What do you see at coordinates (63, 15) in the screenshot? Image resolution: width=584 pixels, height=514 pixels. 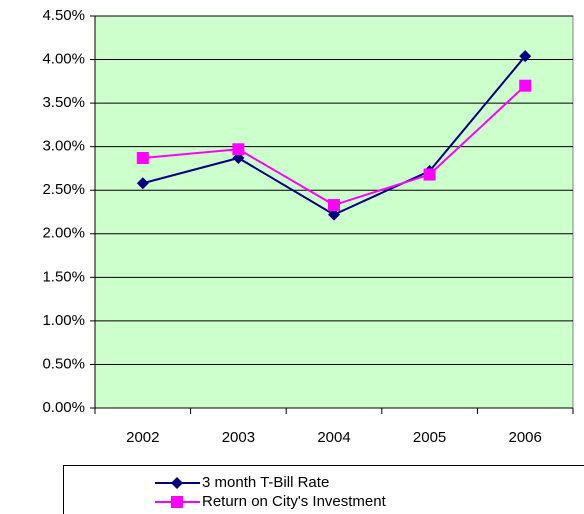 I see `y-tick-label: 4.50%` at bounding box center [63, 15].